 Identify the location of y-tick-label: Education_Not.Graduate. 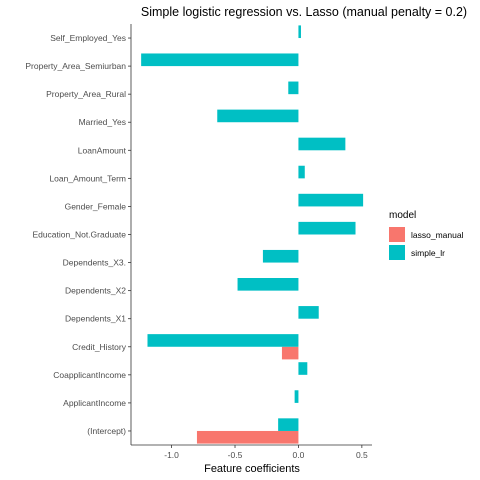
(79, 235).